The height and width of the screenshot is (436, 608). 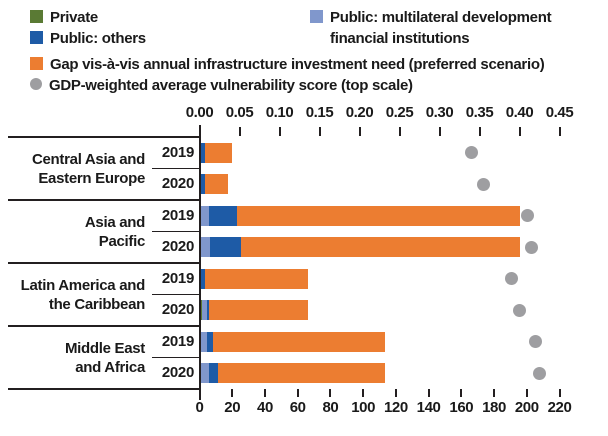 What do you see at coordinates (399, 112) in the screenshot?
I see `top-axis-label: 0.25` at bounding box center [399, 112].